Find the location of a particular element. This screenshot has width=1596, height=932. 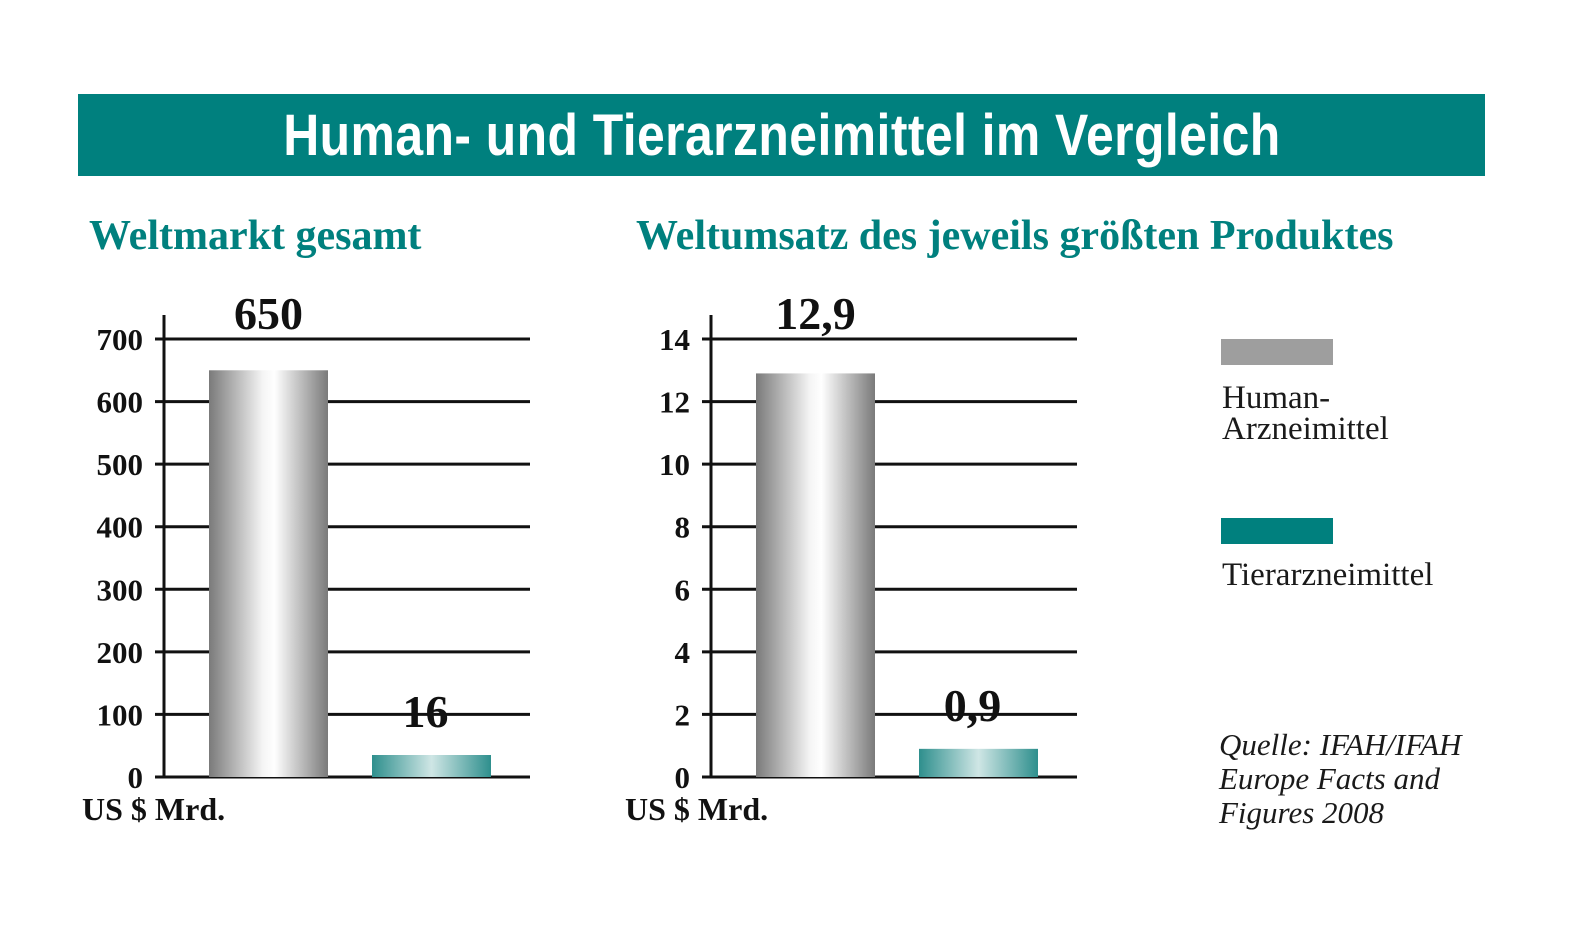

data-label: 16 is located at coordinates (426, 711).